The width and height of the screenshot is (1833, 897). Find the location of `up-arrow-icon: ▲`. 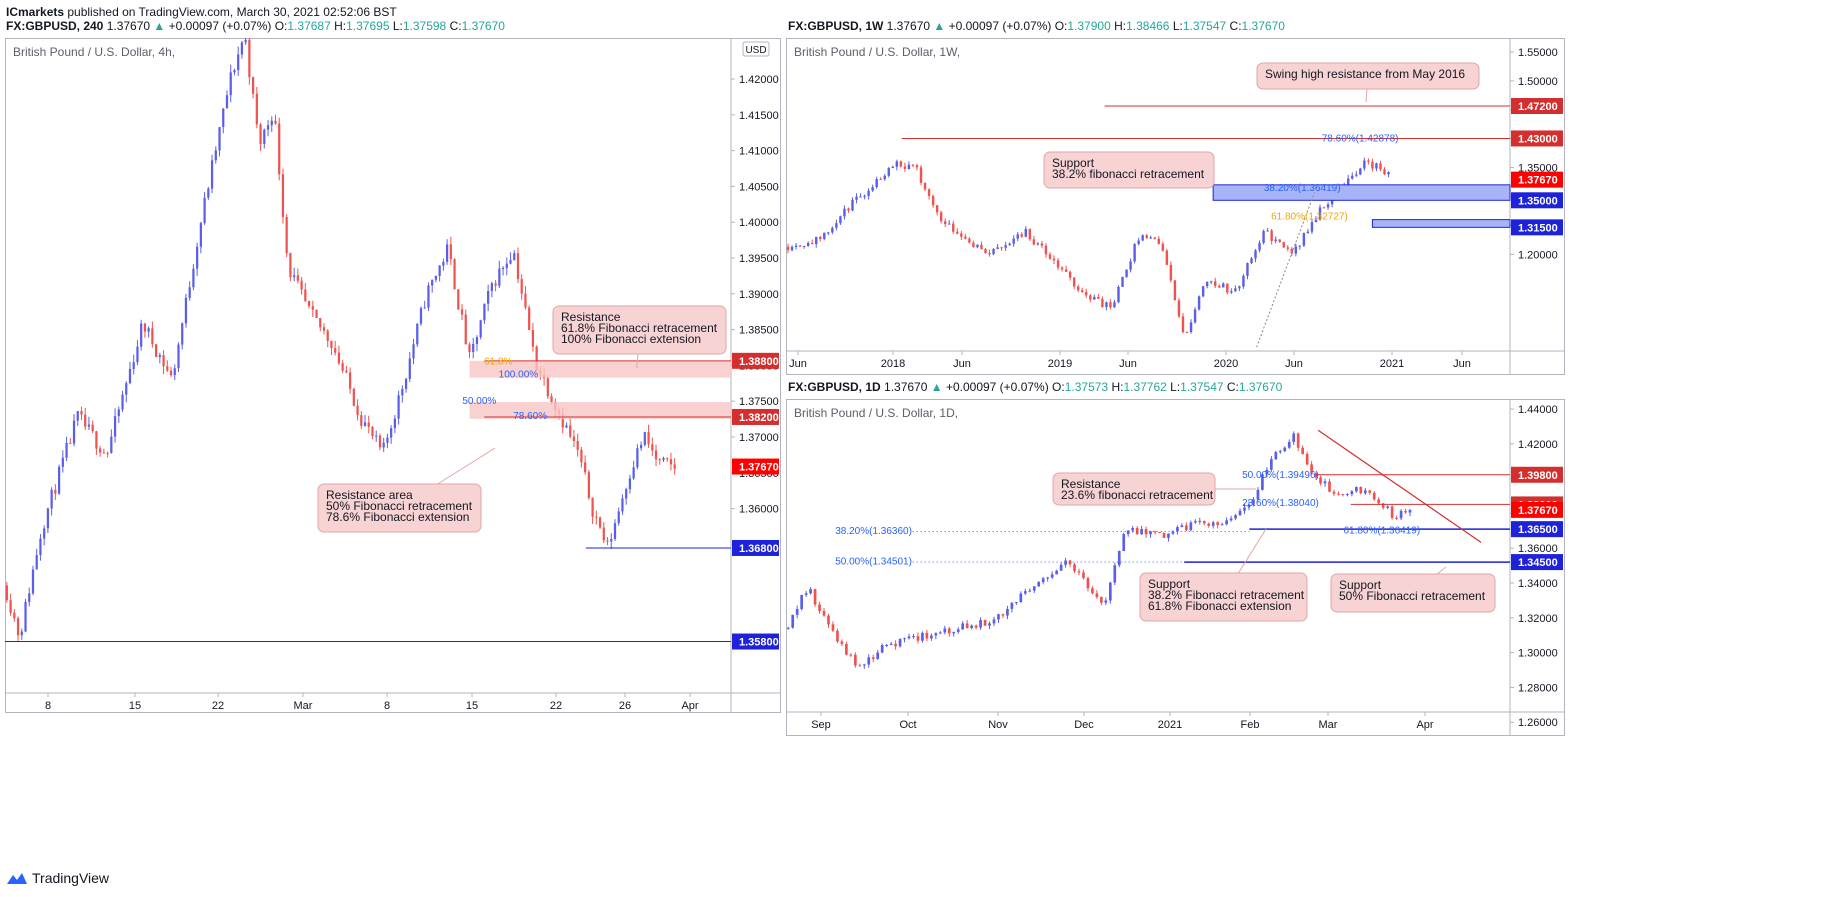

up-arrow-icon: ▲ is located at coordinates (939, 26).